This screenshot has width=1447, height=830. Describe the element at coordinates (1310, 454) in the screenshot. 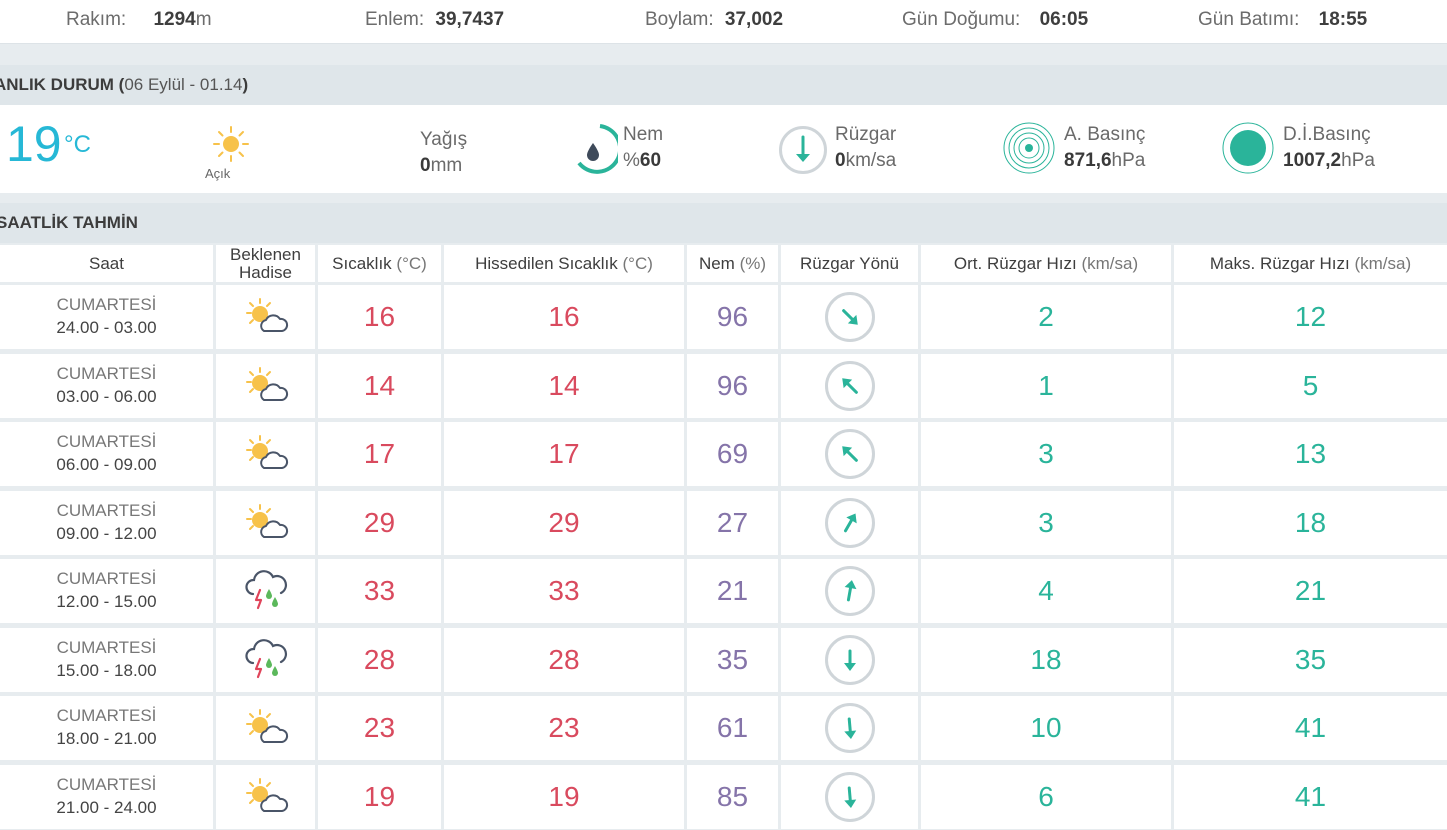

I see `max-wind-cell: 13` at that location.